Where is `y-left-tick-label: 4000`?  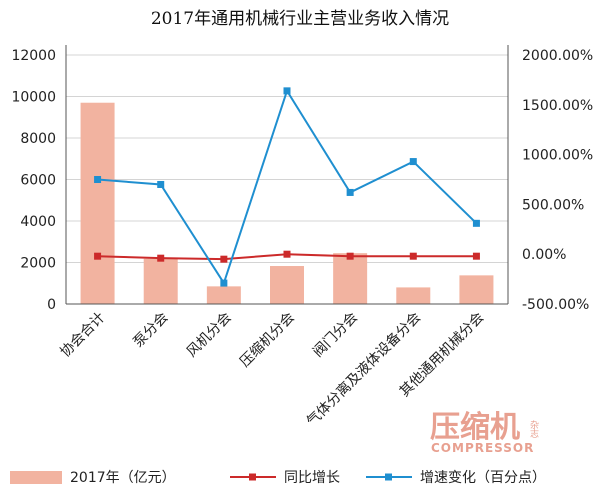 y-left-tick-label: 4000 is located at coordinates (38, 222).